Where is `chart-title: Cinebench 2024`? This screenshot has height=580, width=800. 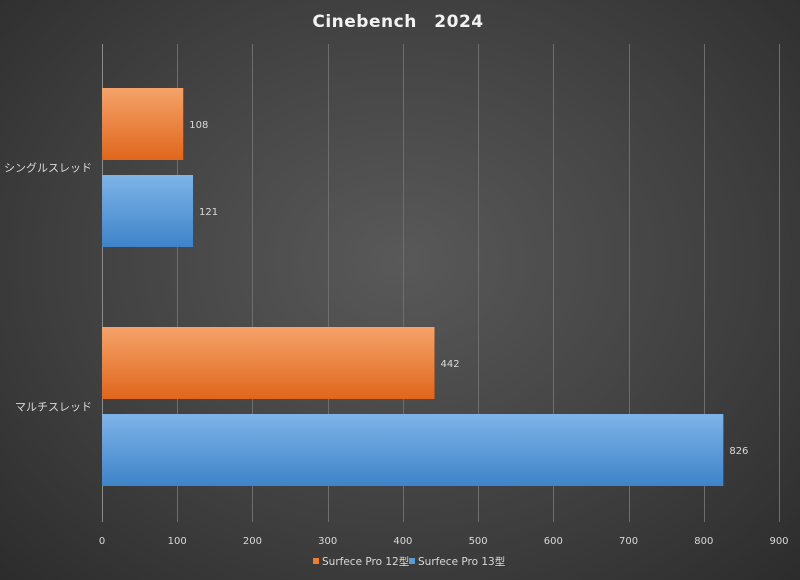 chart-title: Cinebench 2024 is located at coordinates (397, 22).